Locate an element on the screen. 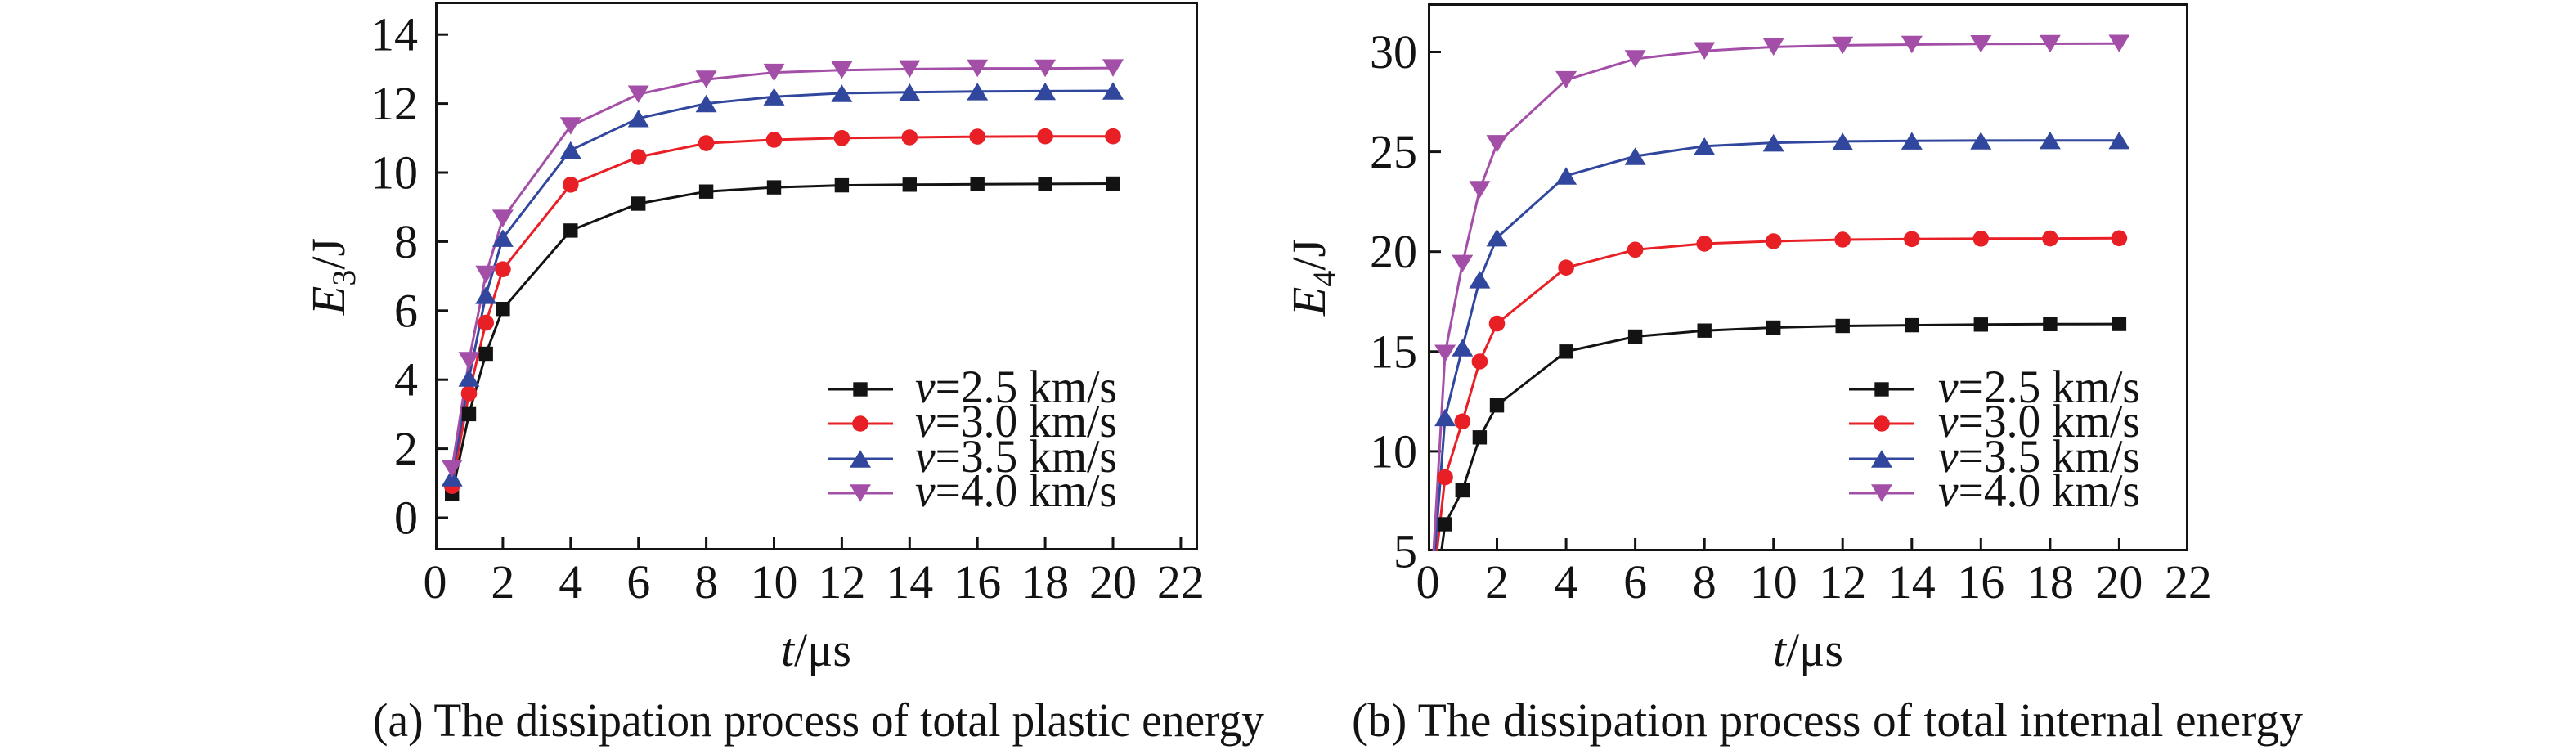  svg-text: 30 is located at coordinates (1393, 52).